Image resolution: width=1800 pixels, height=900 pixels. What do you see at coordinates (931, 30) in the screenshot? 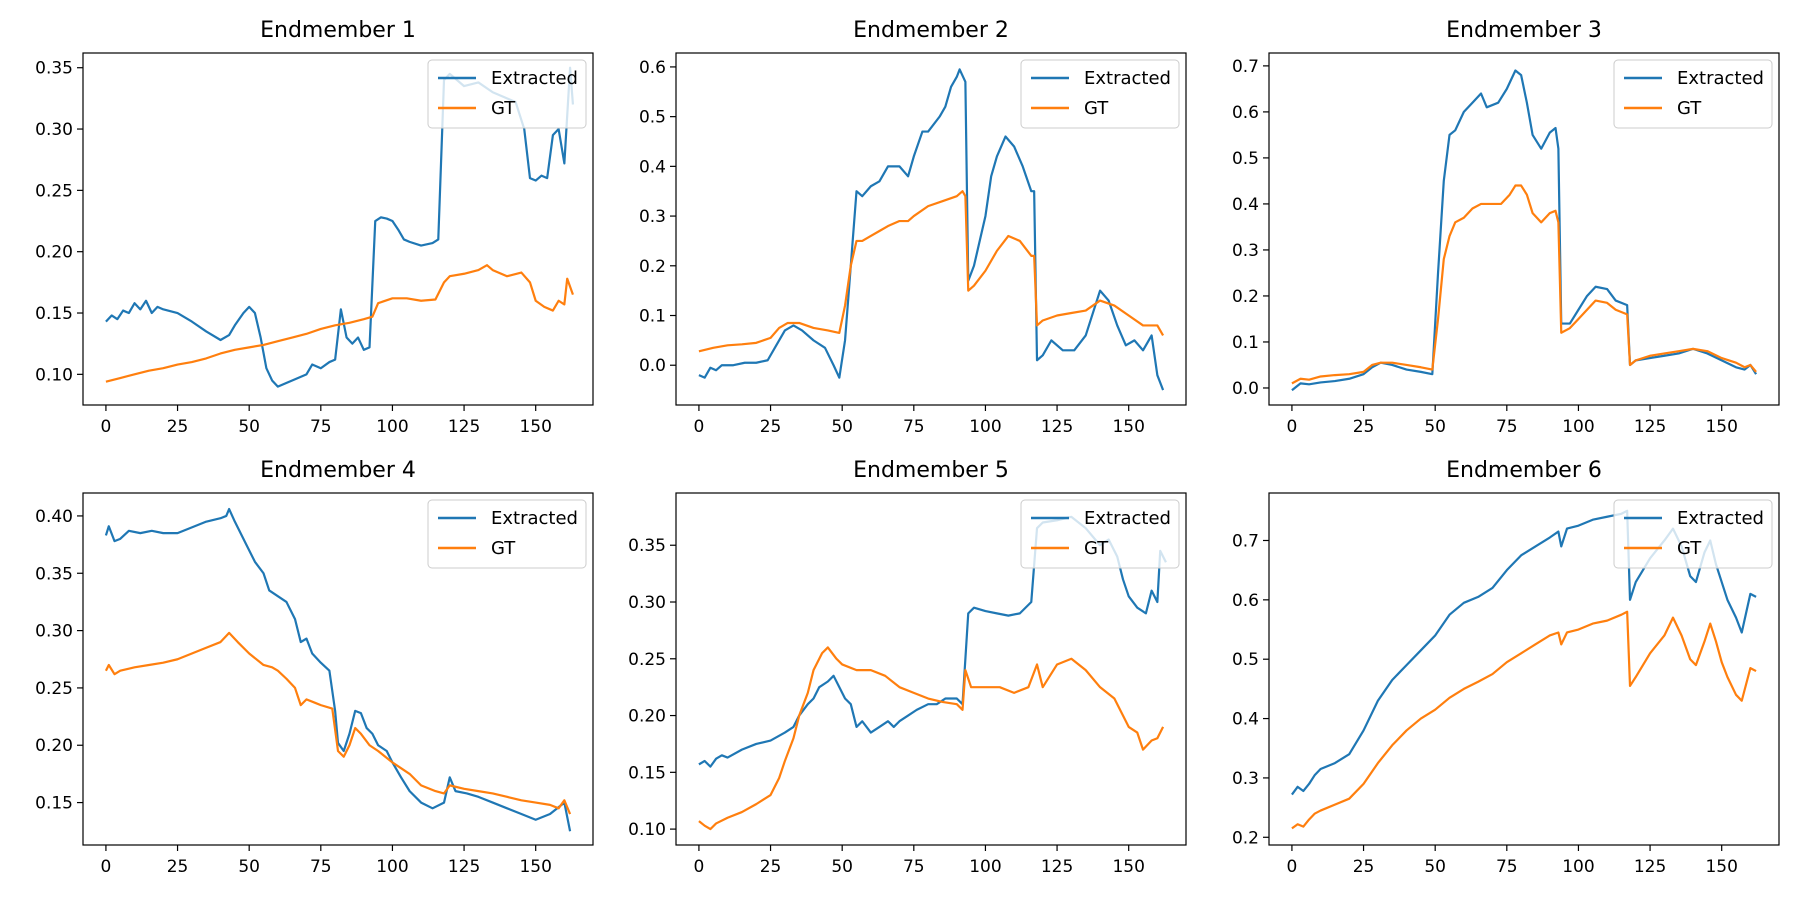
I see `subplot-title: Endmember 2` at bounding box center [931, 30].